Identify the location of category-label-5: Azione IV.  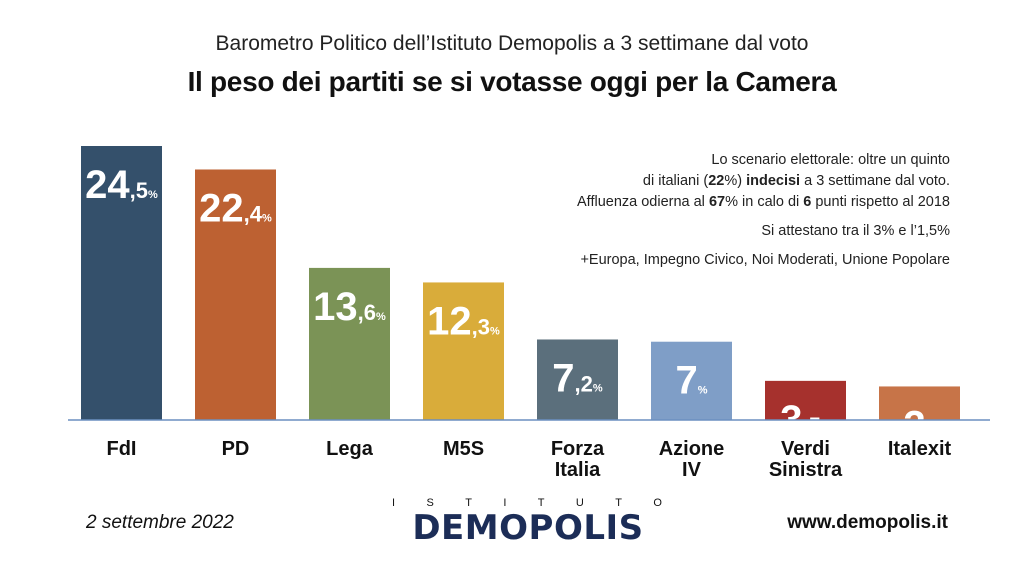
(692, 459).